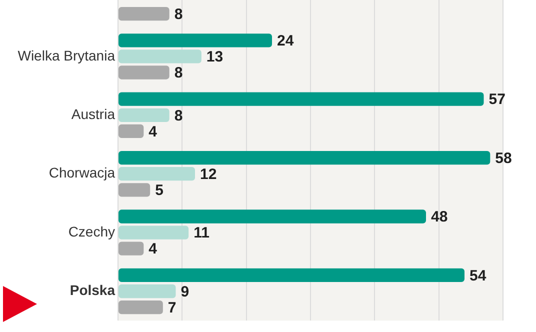 This screenshot has width=536, height=332. What do you see at coordinates (208, 174) in the screenshot?
I see `data-label: 12` at bounding box center [208, 174].